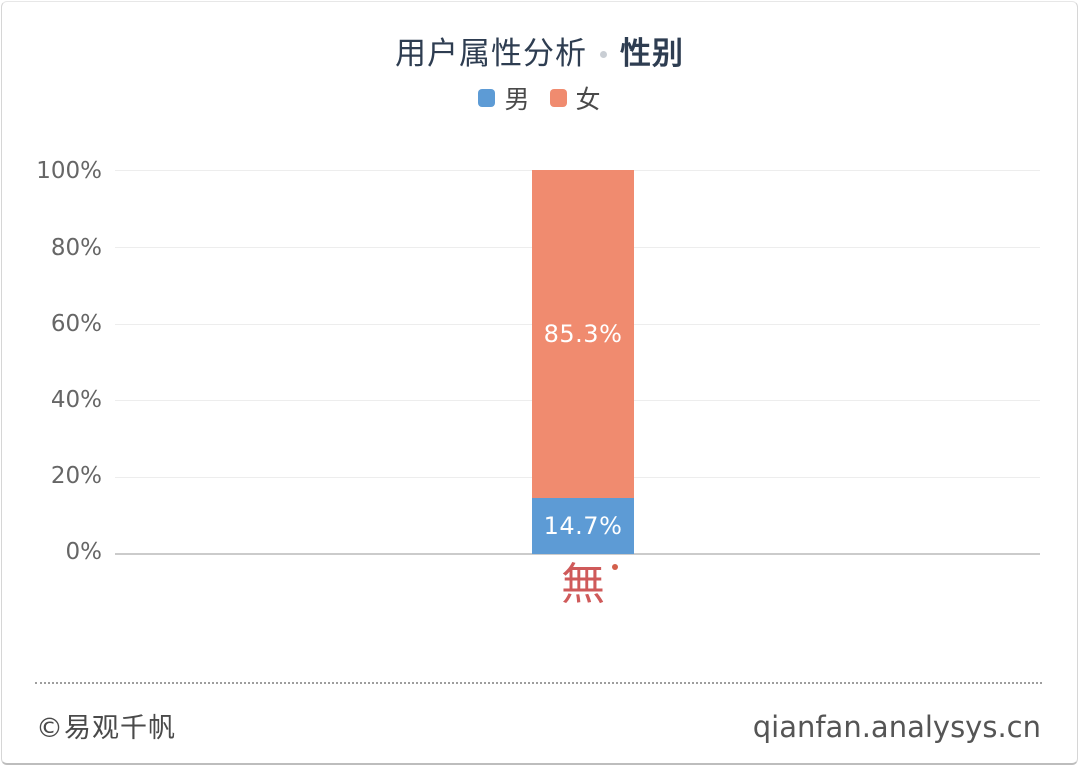 The width and height of the screenshot is (1080, 767). What do you see at coordinates (896, 727) in the screenshot?
I see `site-url: qianfan.analysys.cn` at bounding box center [896, 727].